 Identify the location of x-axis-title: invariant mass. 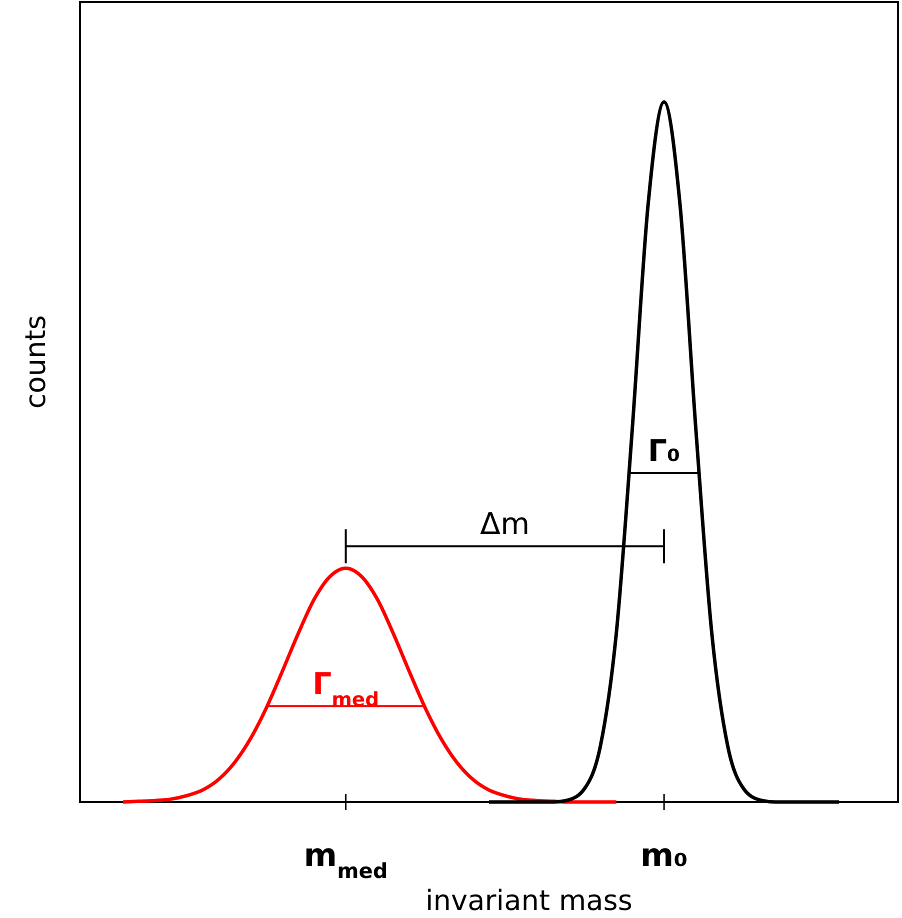
(529, 900).